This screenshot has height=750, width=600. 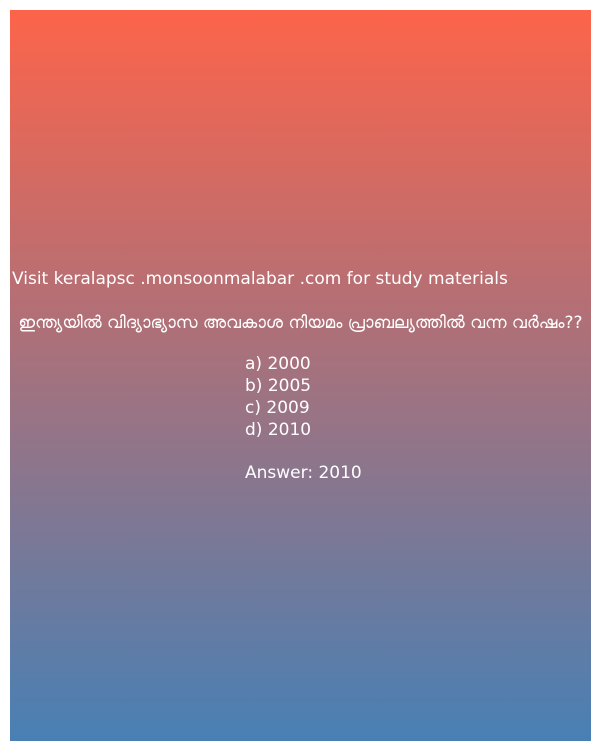 What do you see at coordinates (277, 408) in the screenshot?
I see `option-c: c) 2009` at bounding box center [277, 408].